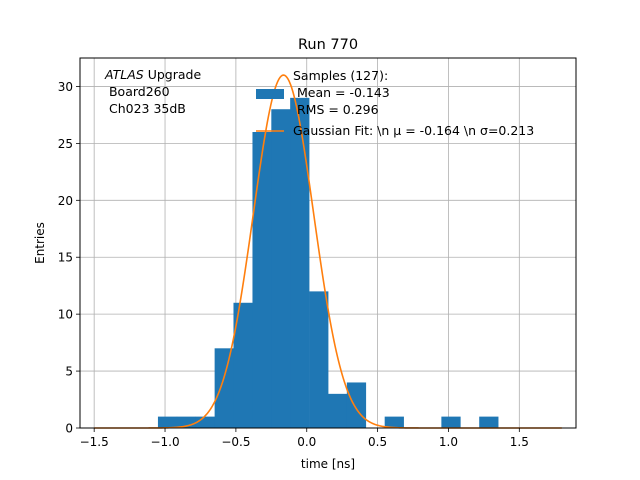 Image resolution: width=640 pixels, height=480 pixels. What do you see at coordinates (145, 108) in the screenshot?
I see `annotation-line-3: Ch023 35dB` at bounding box center [145, 108].